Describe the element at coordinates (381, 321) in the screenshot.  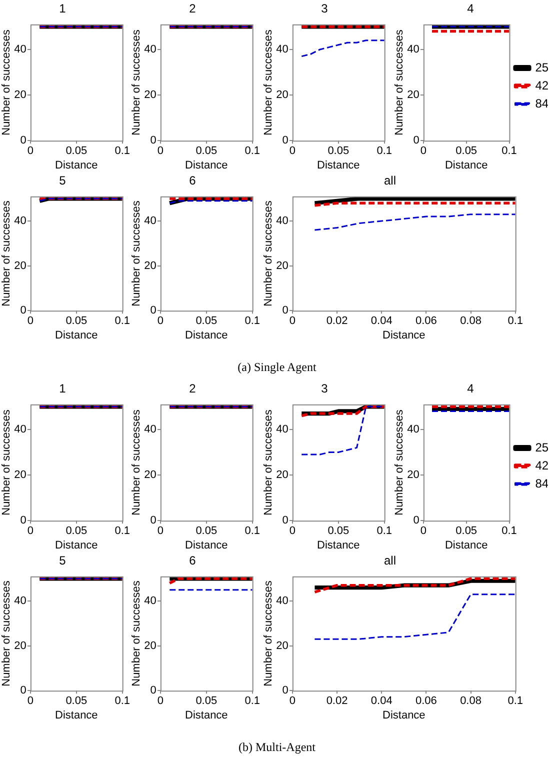
I see `x-tick-label: 0.04` at that location.